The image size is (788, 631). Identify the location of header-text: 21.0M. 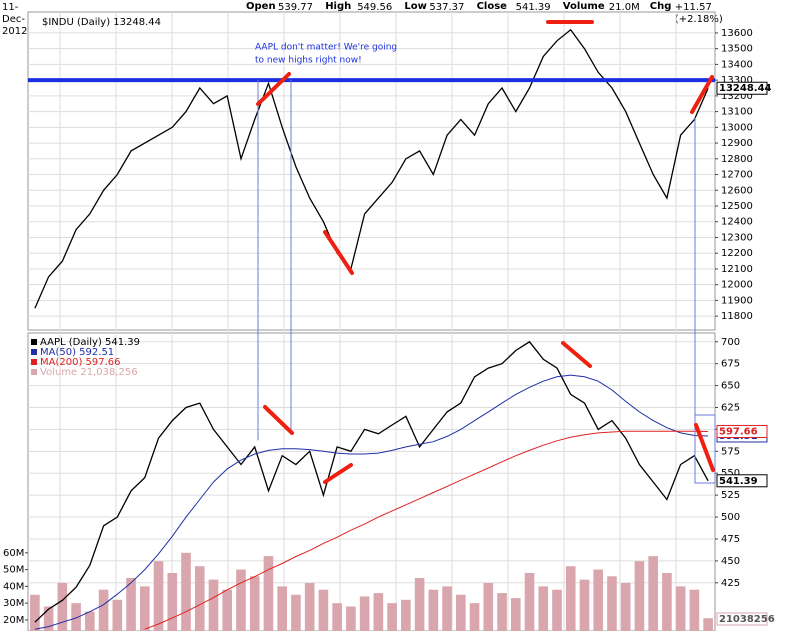
(624, 7).